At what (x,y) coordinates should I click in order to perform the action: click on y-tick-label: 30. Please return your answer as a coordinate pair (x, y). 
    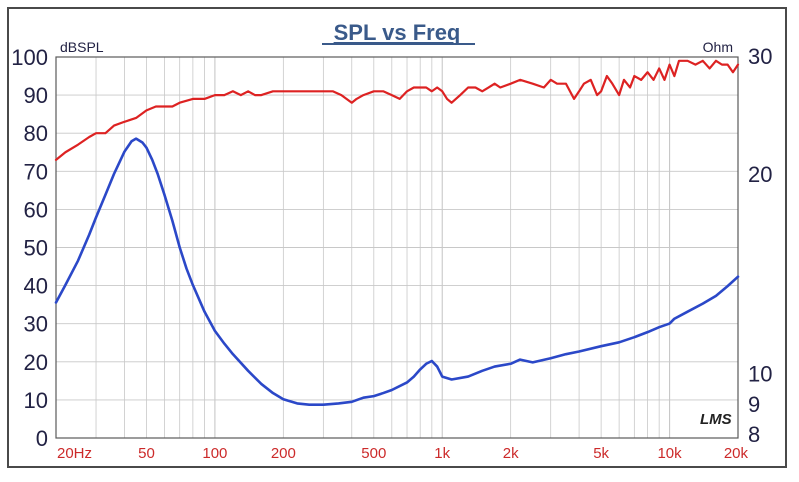
    Looking at the image, I should click on (36, 324).